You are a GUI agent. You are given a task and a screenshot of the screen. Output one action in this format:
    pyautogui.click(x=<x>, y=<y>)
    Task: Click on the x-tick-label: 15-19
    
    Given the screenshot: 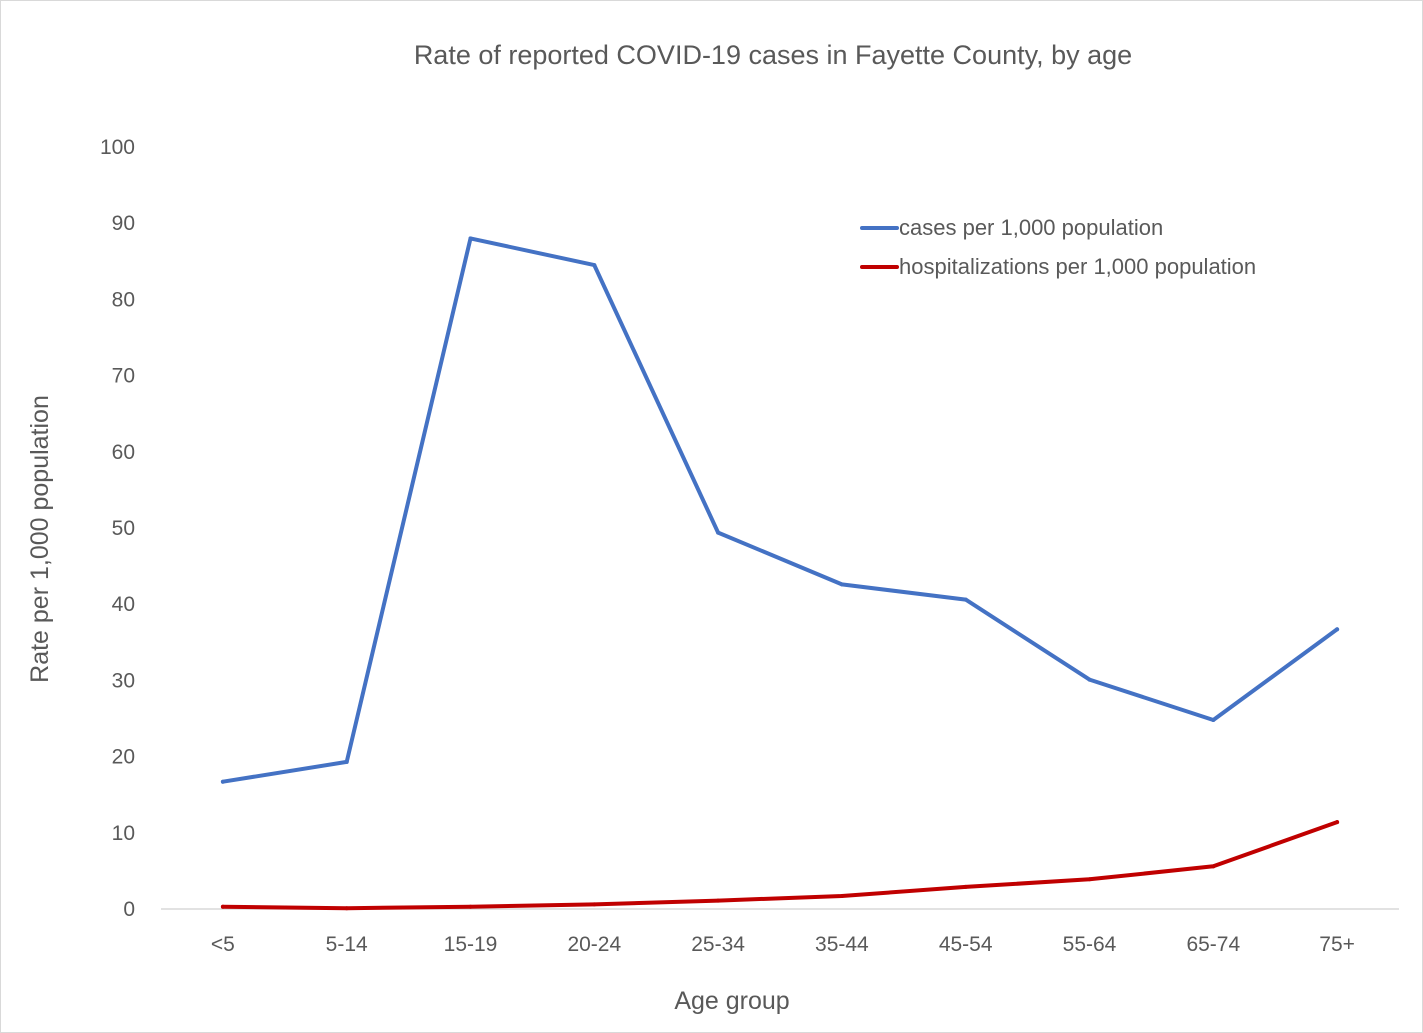 What is the action you would take?
    pyautogui.click(x=471, y=944)
    